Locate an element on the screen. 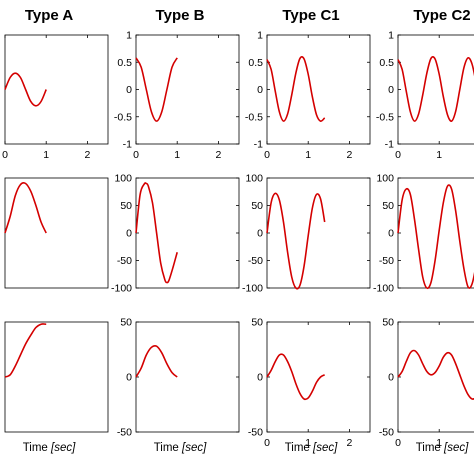  panel-r0-c0: 0 1 2 is located at coordinates (55, 97).